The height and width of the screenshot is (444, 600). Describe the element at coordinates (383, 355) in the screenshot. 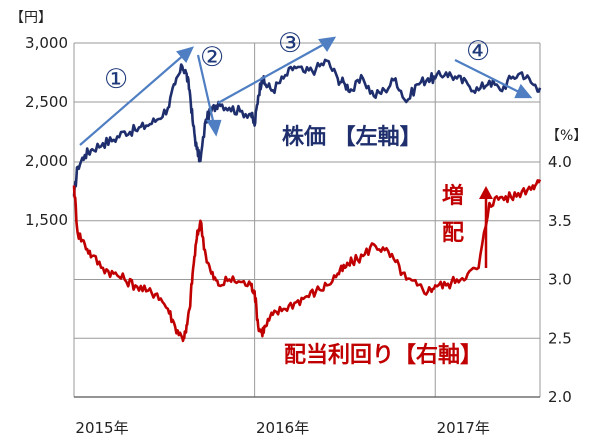

I see `yield-series-label: 配当利回り【右軸】` at that location.